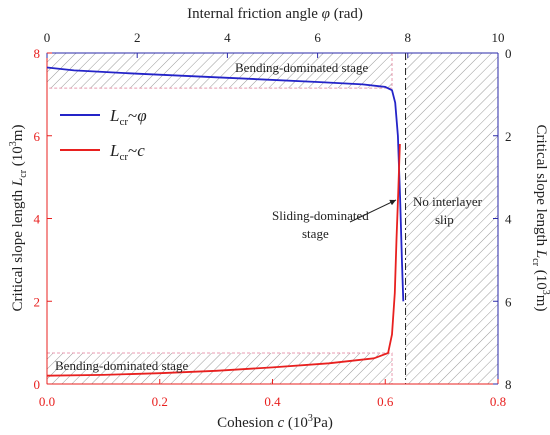 The width and height of the screenshot is (550, 435). What do you see at coordinates (227, 37) in the screenshot?
I see `top-tick-label: 4` at bounding box center [227, 37].